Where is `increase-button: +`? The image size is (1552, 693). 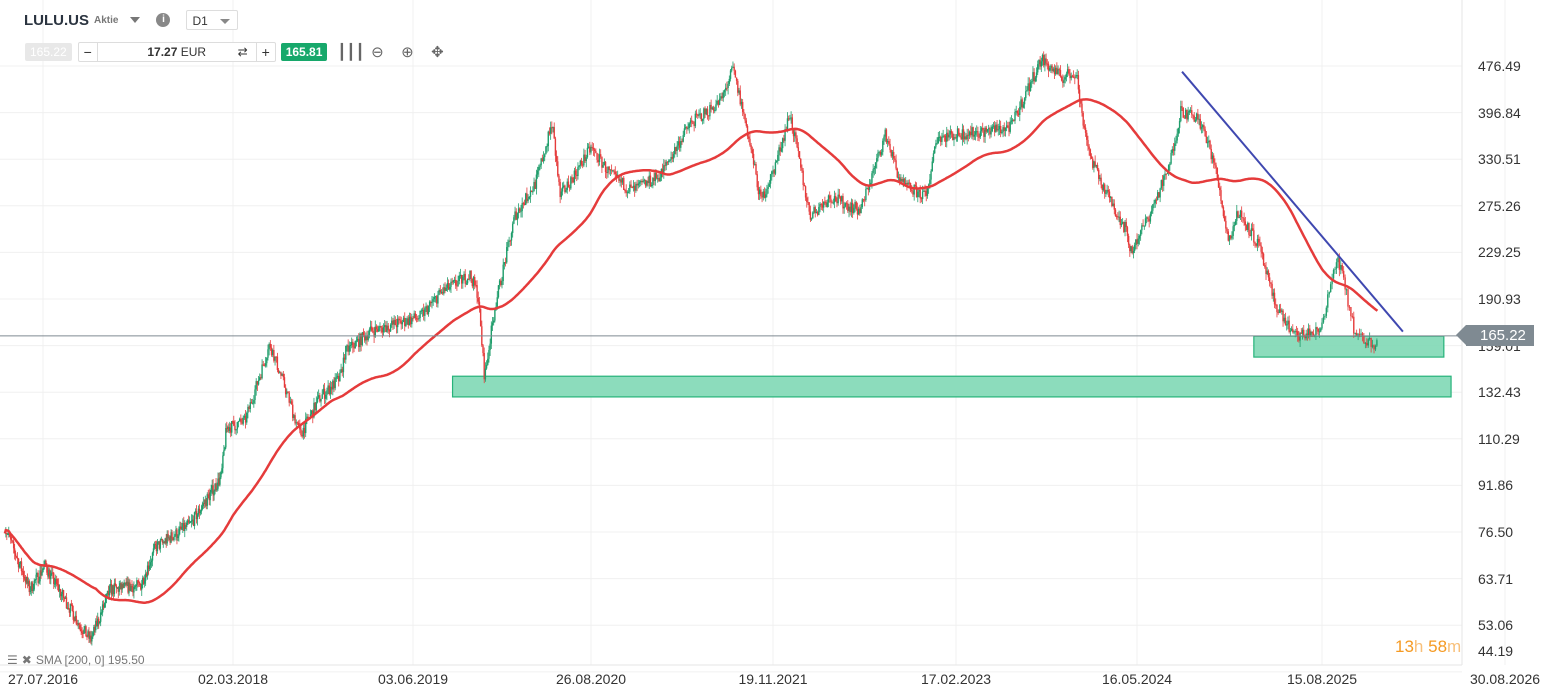 increase-button: + is located at coordinates (265, 52).